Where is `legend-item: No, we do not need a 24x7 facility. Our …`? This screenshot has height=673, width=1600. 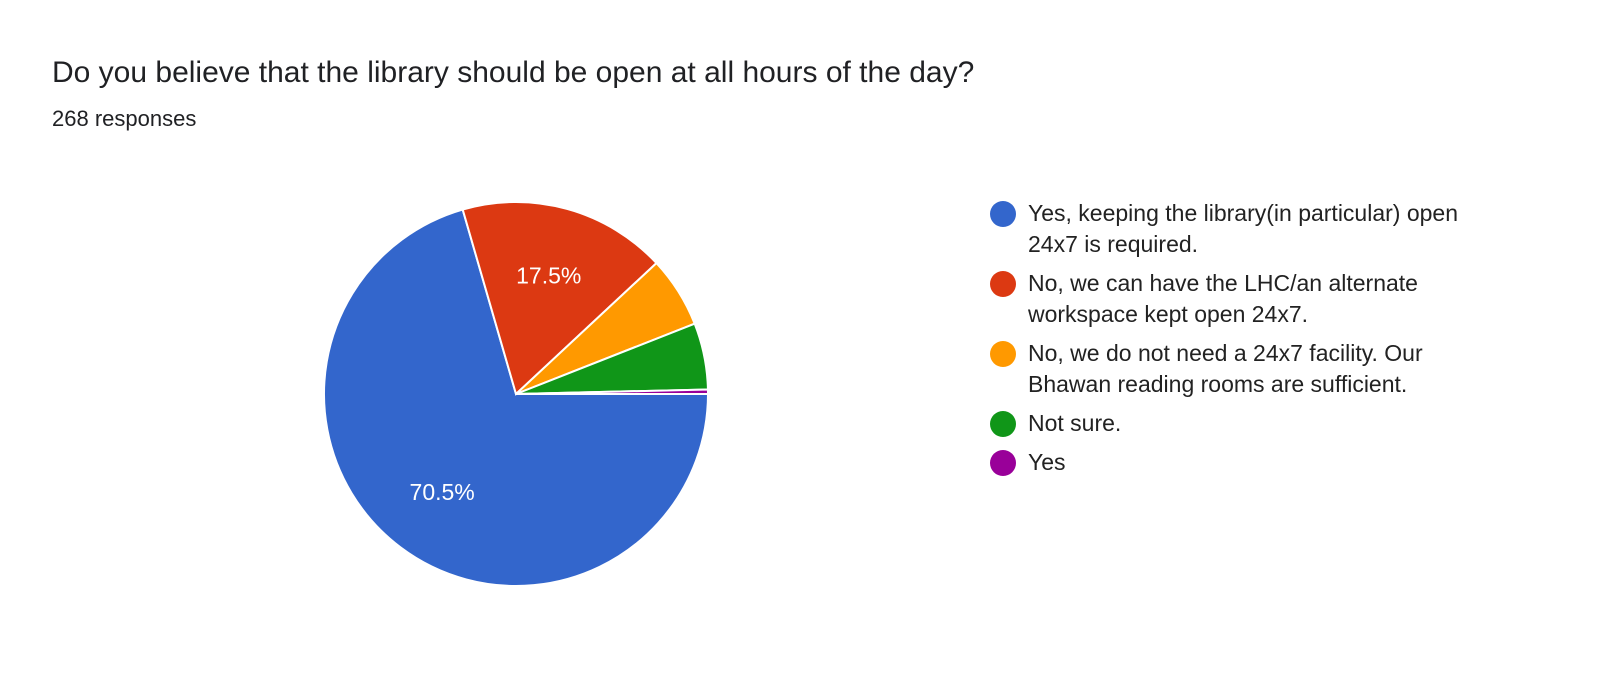 legend-item: No, we do not need a 24x7 facility. Our … is located at coordinates (1250, 369).